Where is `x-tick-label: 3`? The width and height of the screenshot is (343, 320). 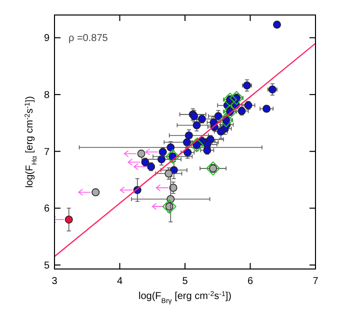
x-tick-label: 3 is located at coordinates (55, 281).